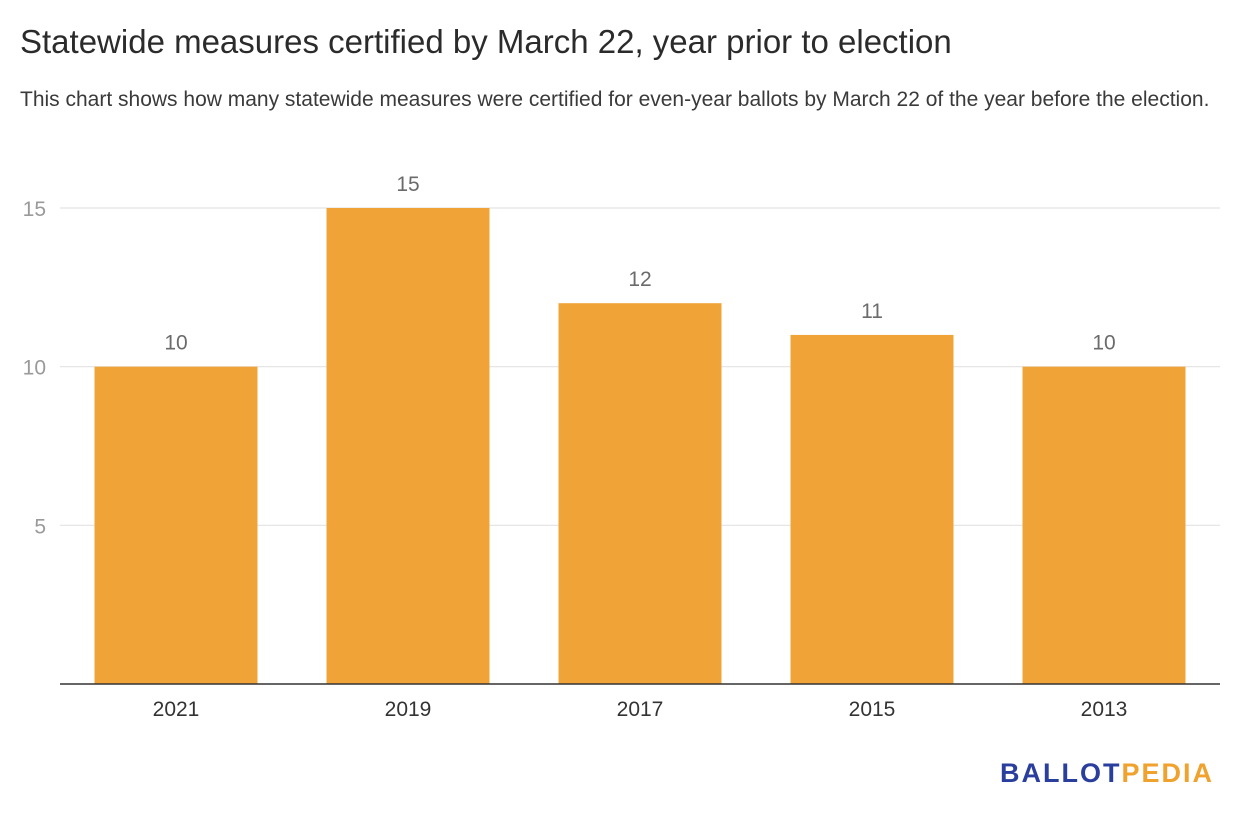 The width and height of the screenshot is (1240, 840). What do you see at coordinates (34, 368) in the screenshot?
I see `y-tick-label: 10` at bounding box center [34, 368].